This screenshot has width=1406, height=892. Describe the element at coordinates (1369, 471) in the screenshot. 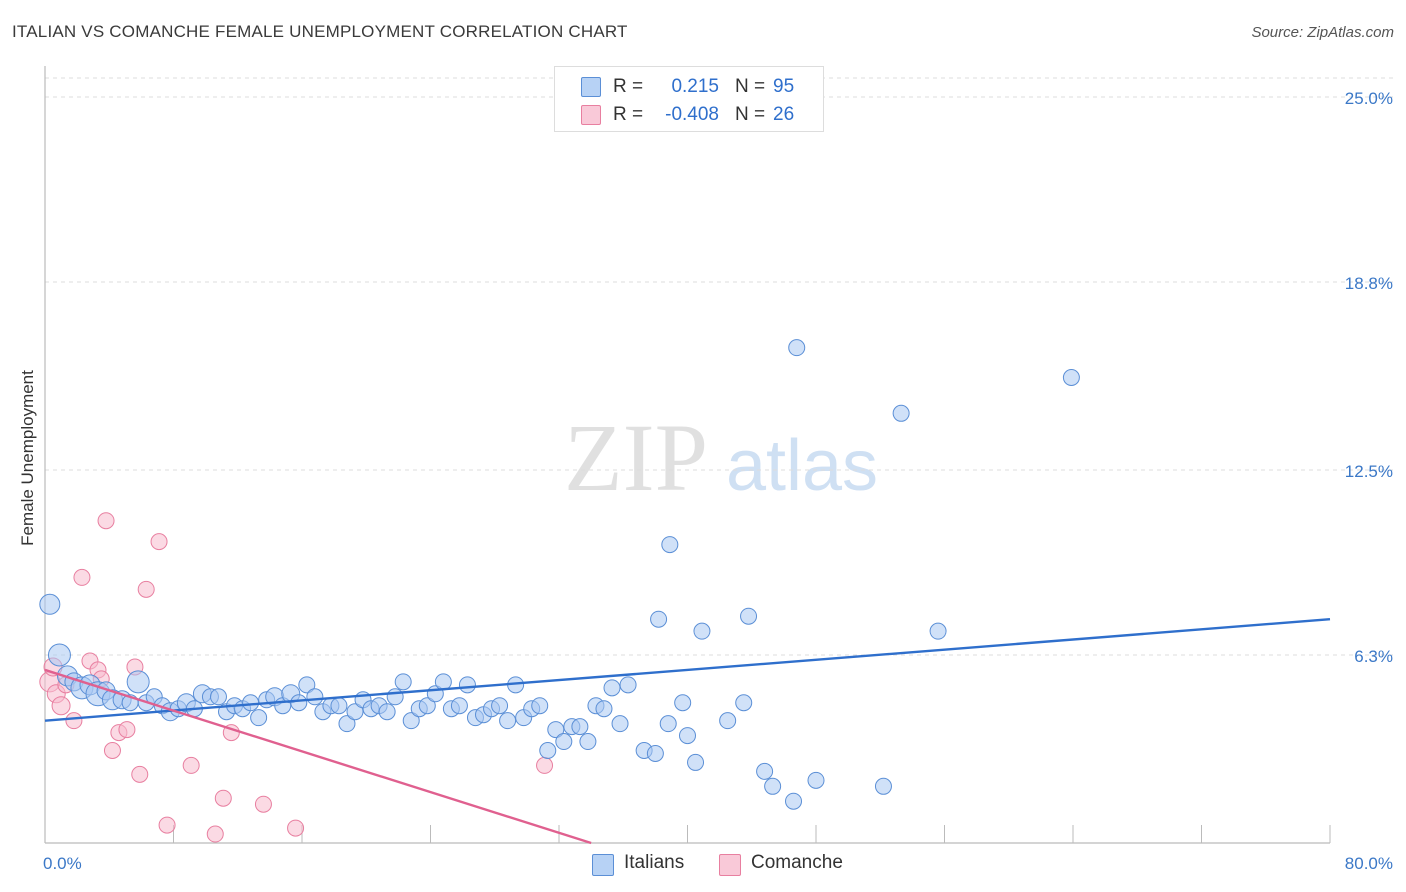

I see `y-tick-label: 12.5%` at that location.